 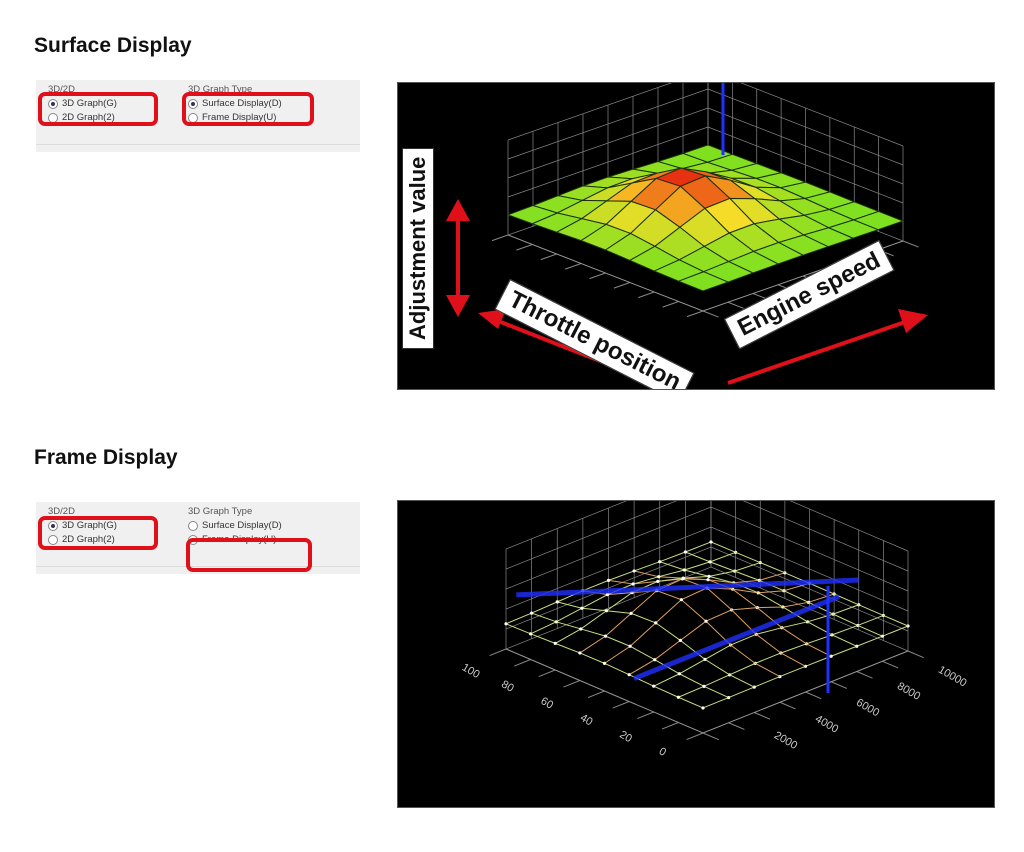 I want to click on engine-tick-label: 10000, so click(x=952, y=677).